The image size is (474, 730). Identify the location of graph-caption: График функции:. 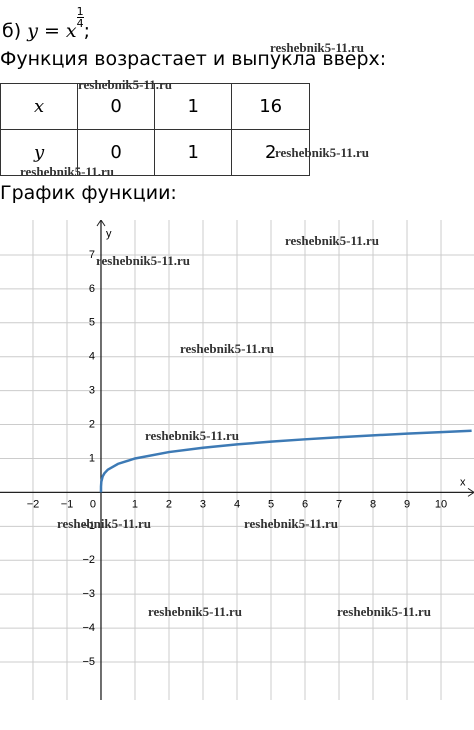
(88, 193).